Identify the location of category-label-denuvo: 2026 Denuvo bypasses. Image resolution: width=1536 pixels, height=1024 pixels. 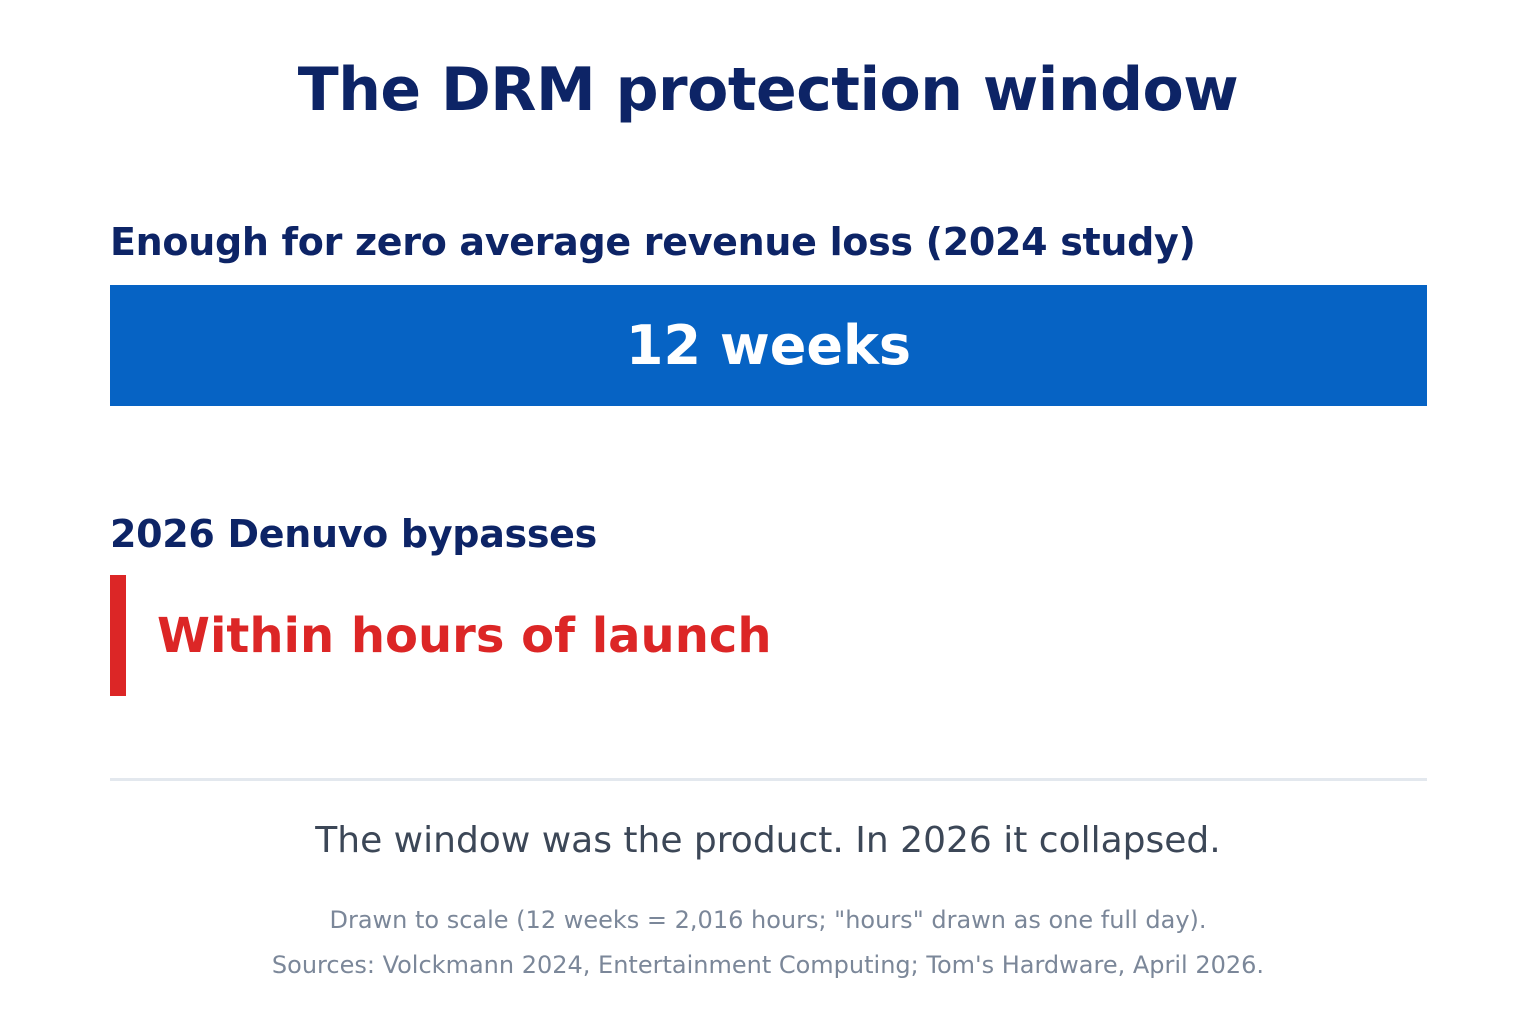
(353, 534).